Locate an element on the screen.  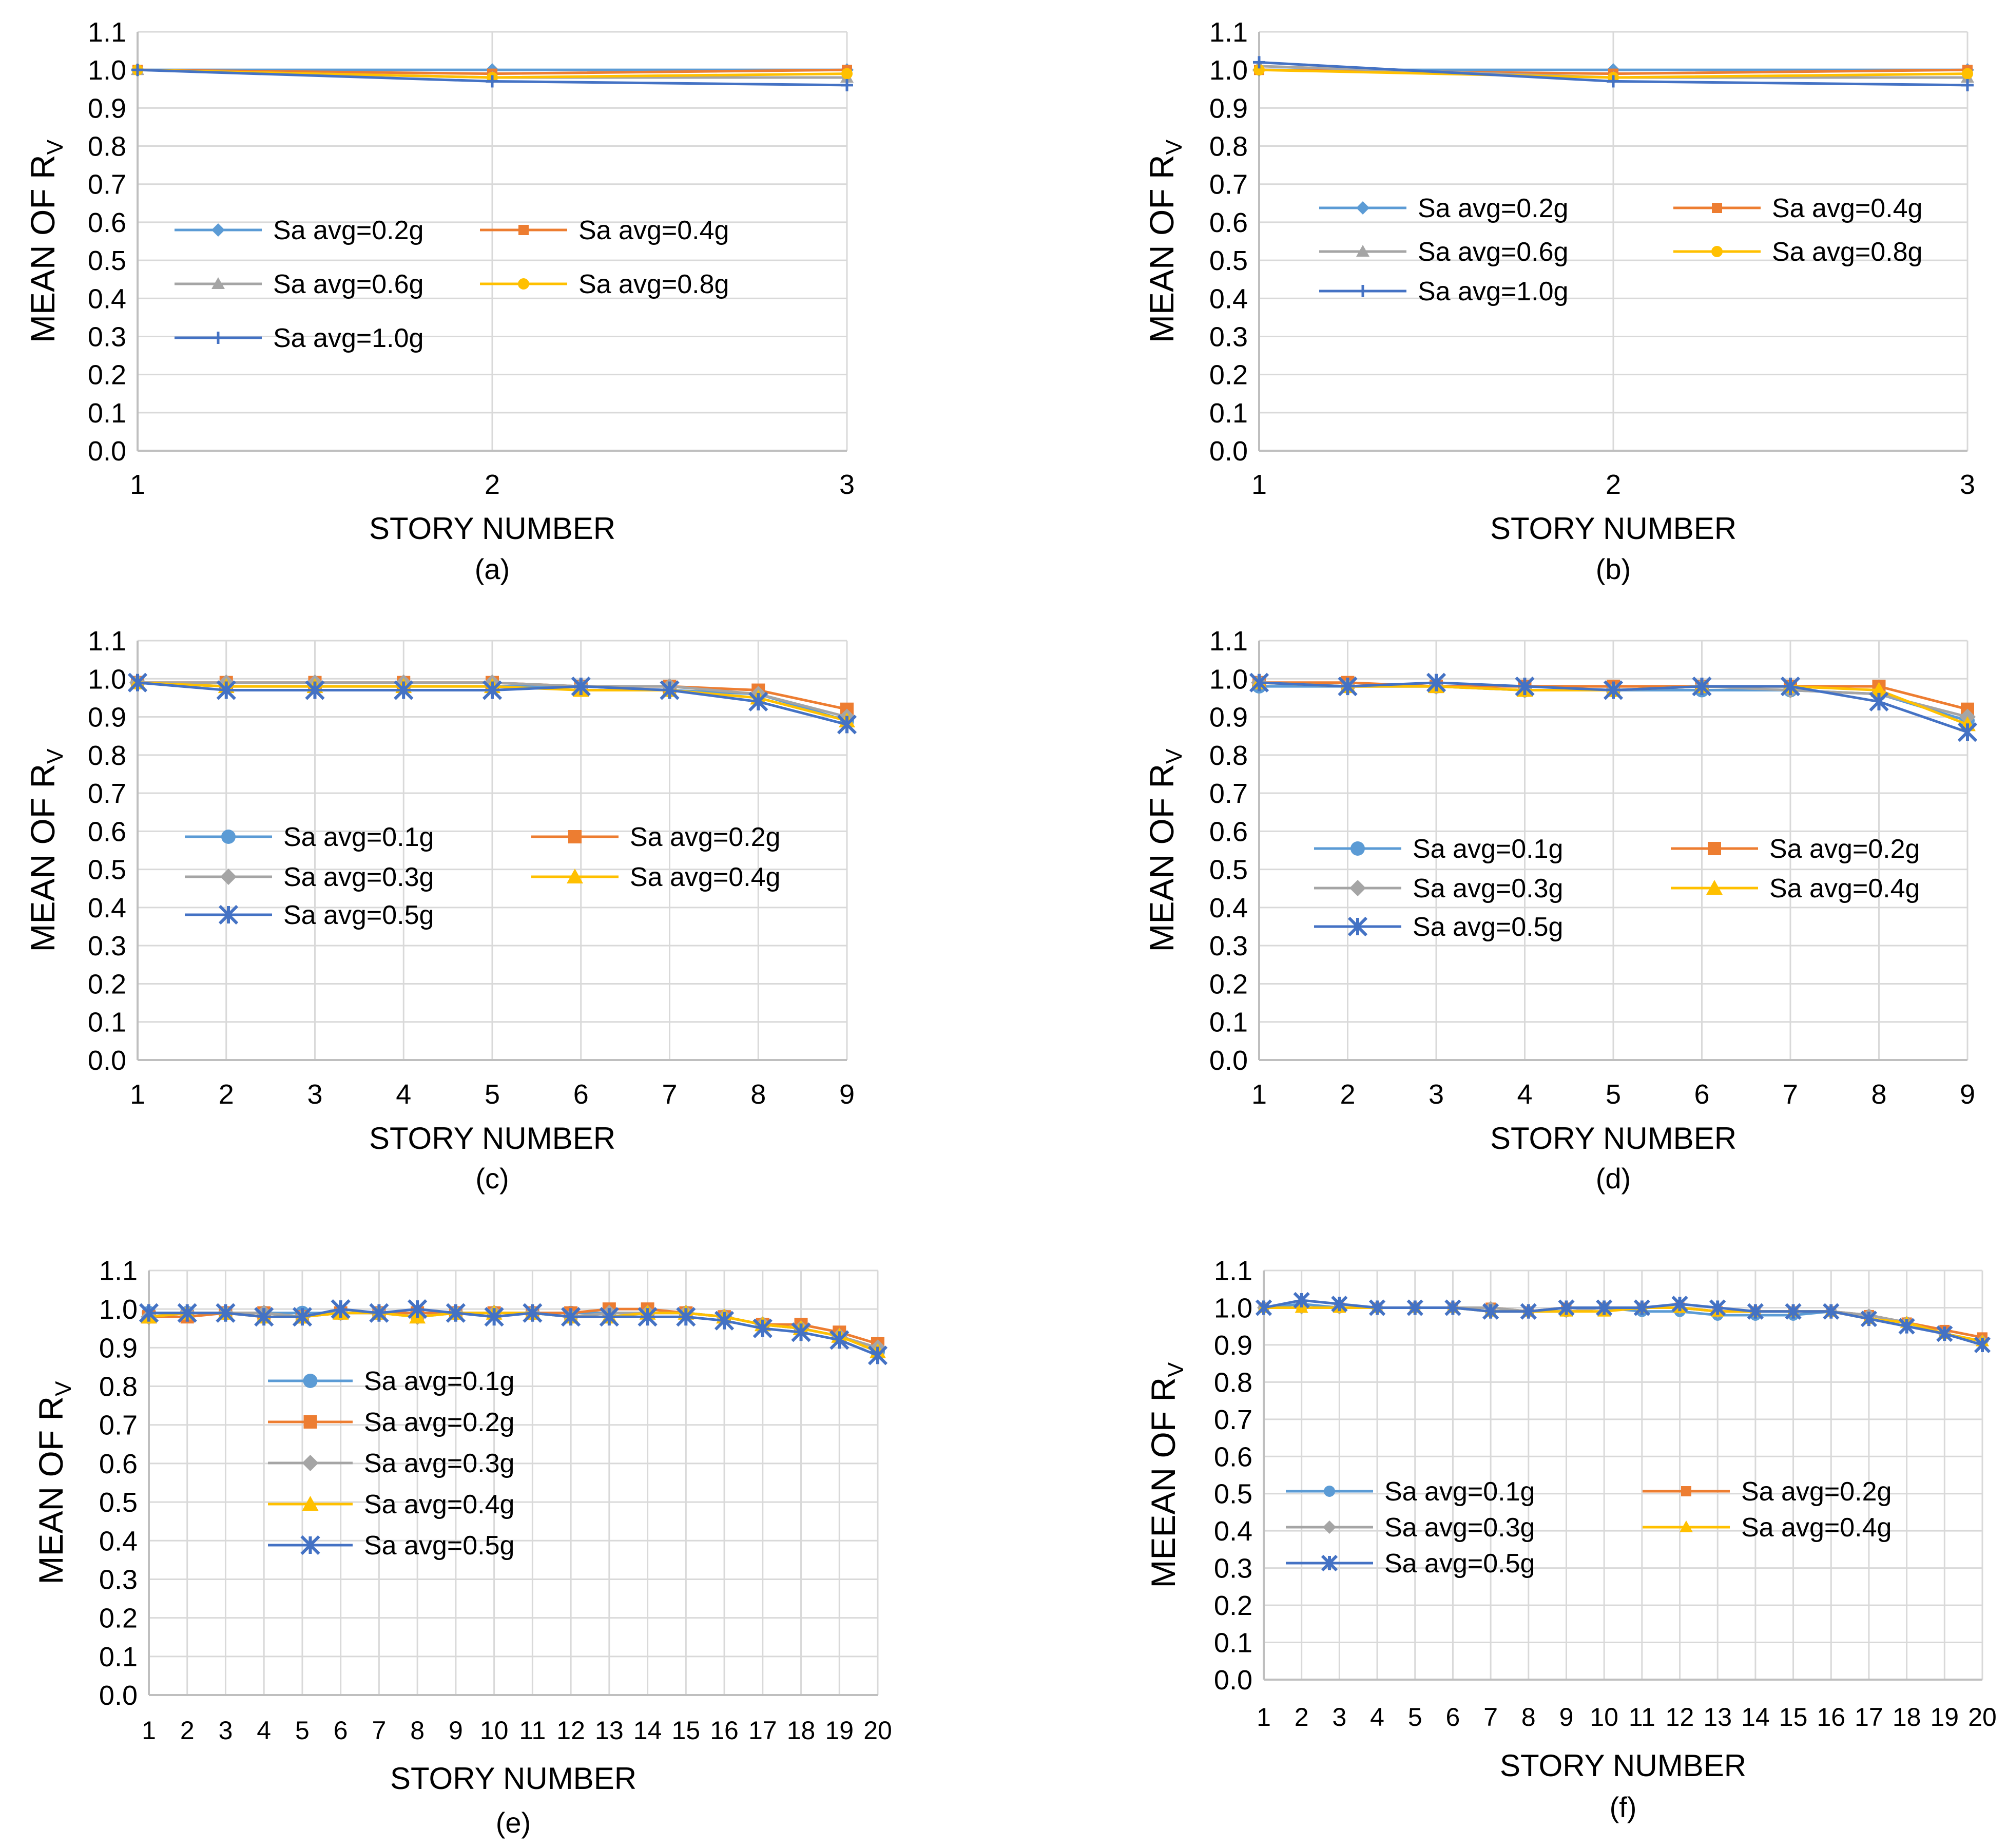
panel-f-x-tick-label: 14 is located at coordinates (1755, 1717).